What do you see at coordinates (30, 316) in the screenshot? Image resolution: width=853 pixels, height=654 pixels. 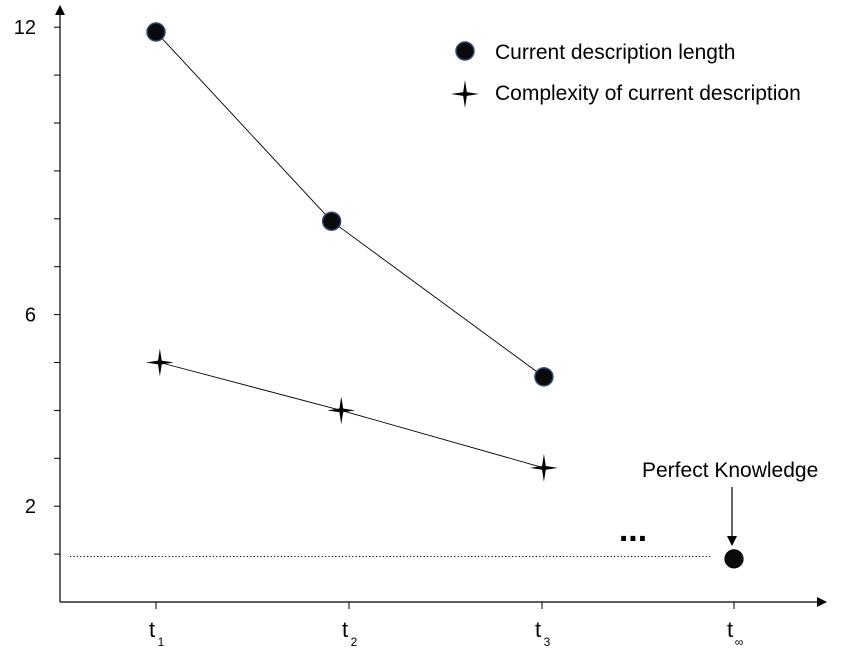 I see `y-tick-label-1: 6` at bounding box center [30, 316].